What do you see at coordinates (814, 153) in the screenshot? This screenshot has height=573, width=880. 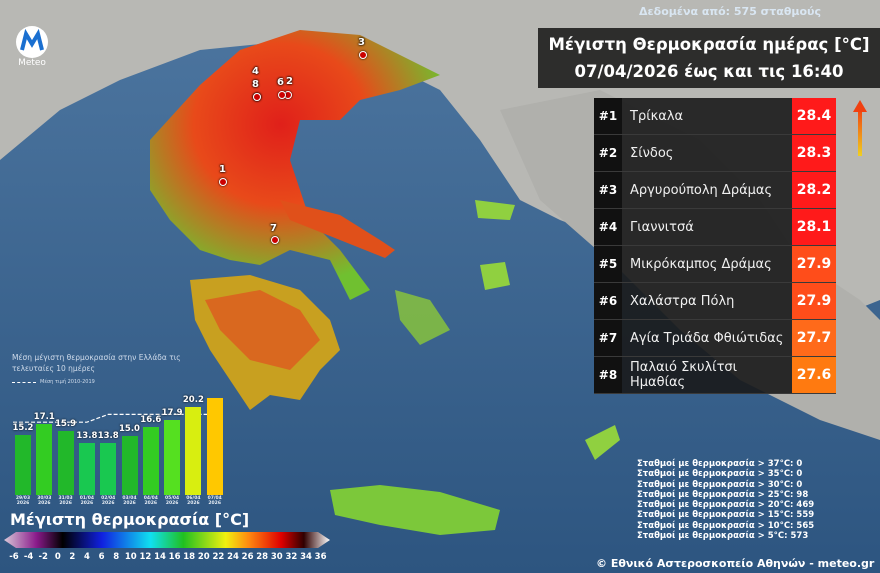 I see `temperature-value: 28.3` at bounding box center [814, 153].